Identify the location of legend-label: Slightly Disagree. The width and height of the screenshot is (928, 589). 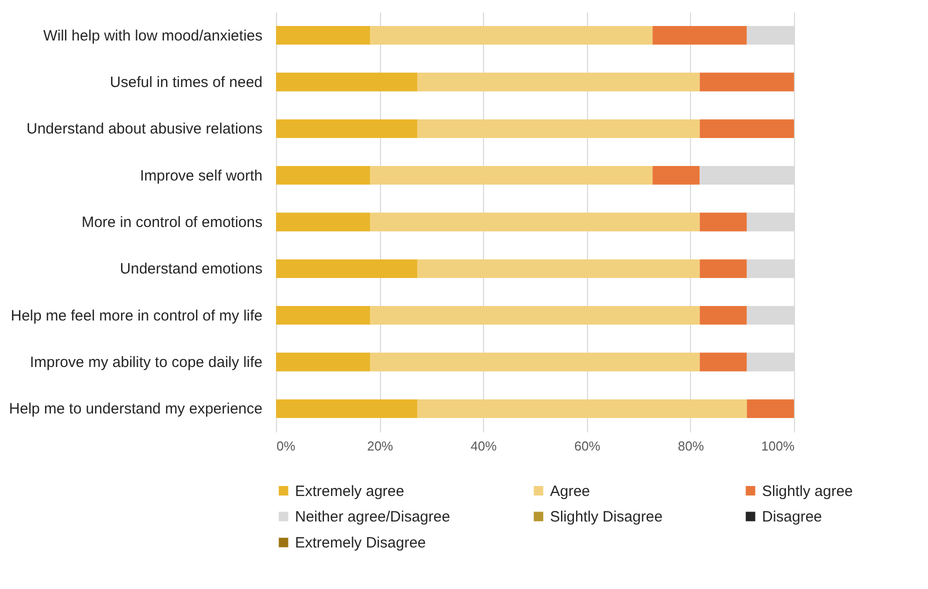
(606, 517).